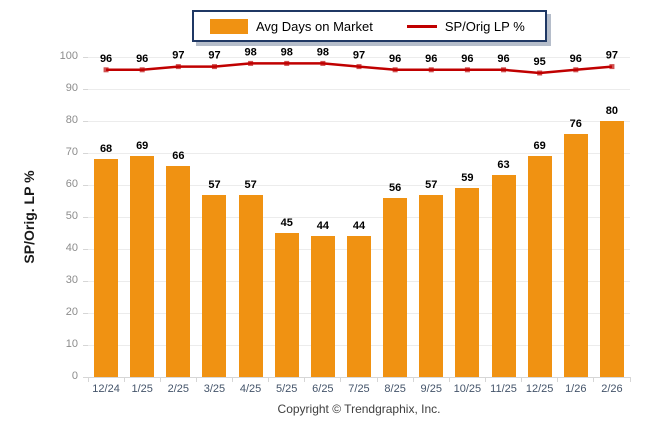 This screenshot has width=646, height=434. What do you see at coordinates (612, 389) in the screenshot?
I see `x-tick-label: 2/26` at bounding box center [612, 389].